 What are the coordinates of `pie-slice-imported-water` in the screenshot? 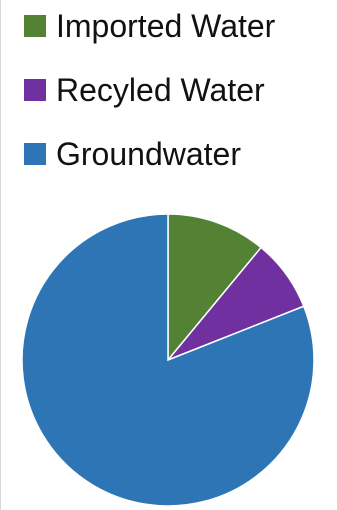 It's located at (215, 288).